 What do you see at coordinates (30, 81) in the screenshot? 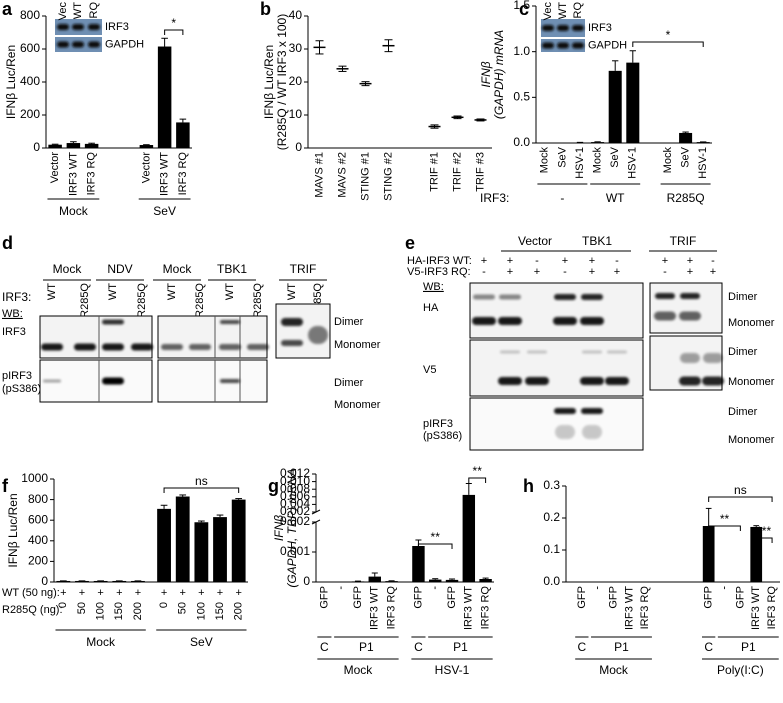
I see `y-tick-label: 400` at bounding box center [30, 81].